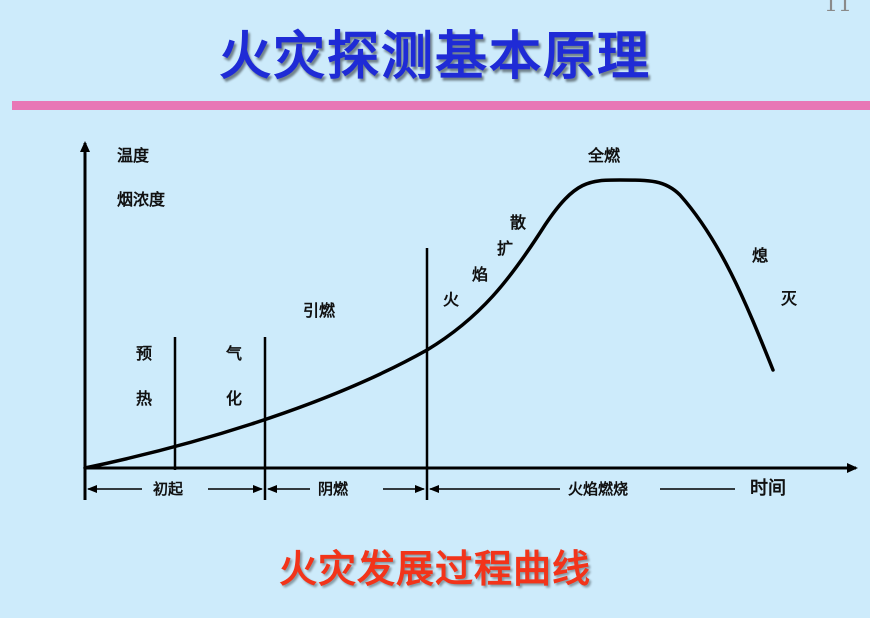  What do you see at coordinates (319, 310) in the screenshot?
I see `label-ignite: 引燃` at bounding box center [319, 310].